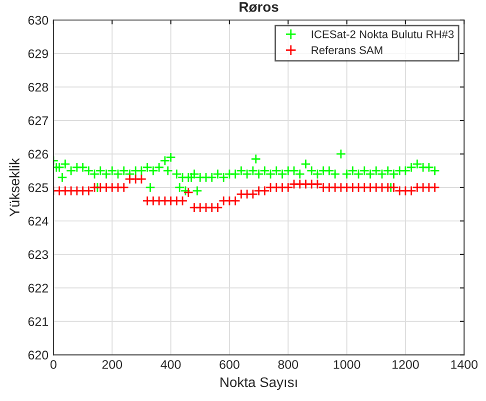  What do you see at coordinates (38, 288) in the screenshot?
I see `y-tick-label: 622` at bounding box center [38, 288].